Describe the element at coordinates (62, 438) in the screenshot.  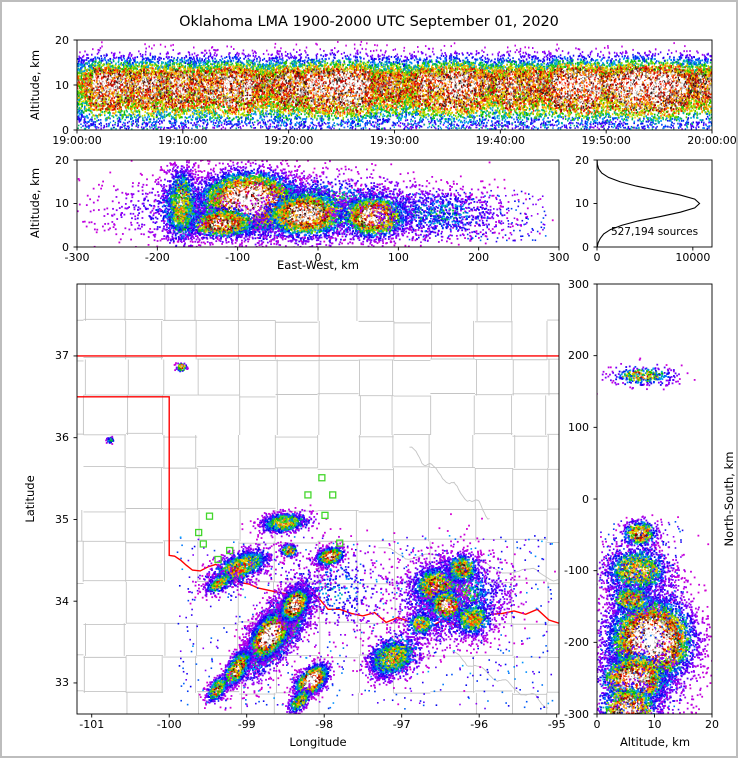
I see `tick-label: 36` at that location.